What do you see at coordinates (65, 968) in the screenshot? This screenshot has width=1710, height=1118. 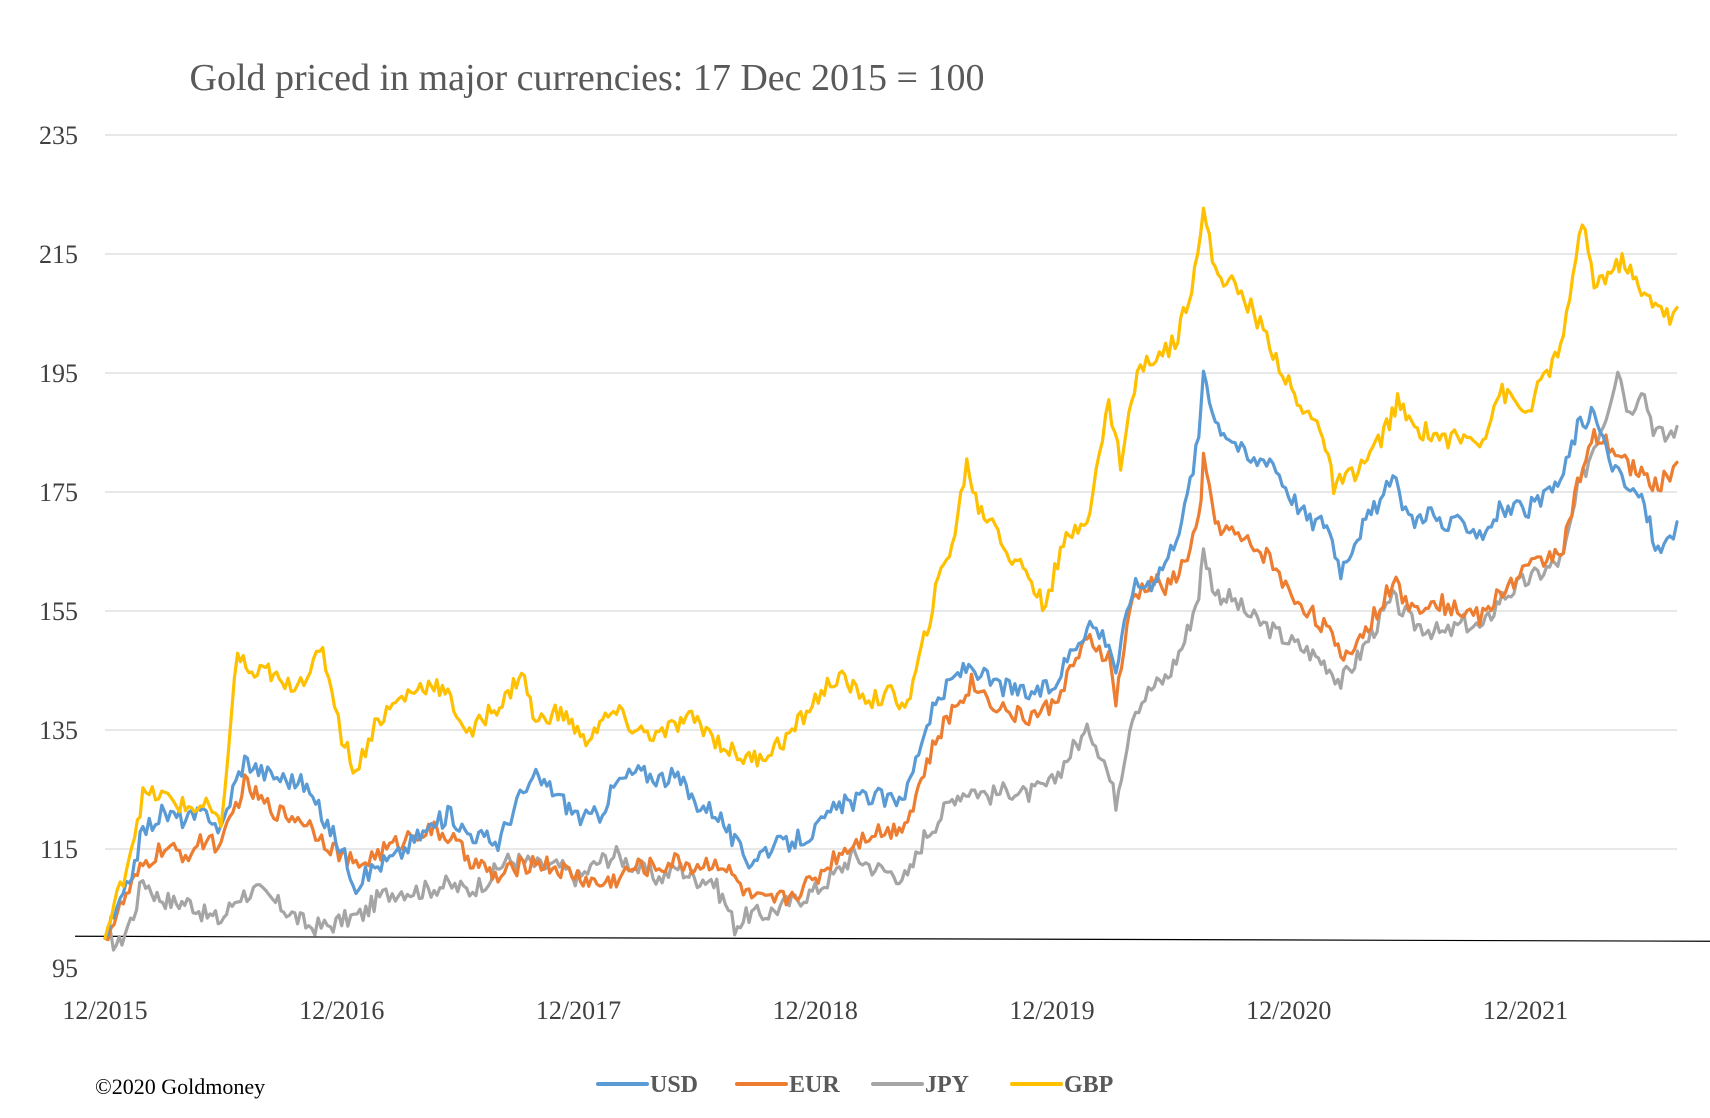 I see `y-tick-label-95: 95` at bounding box center [65, 968].